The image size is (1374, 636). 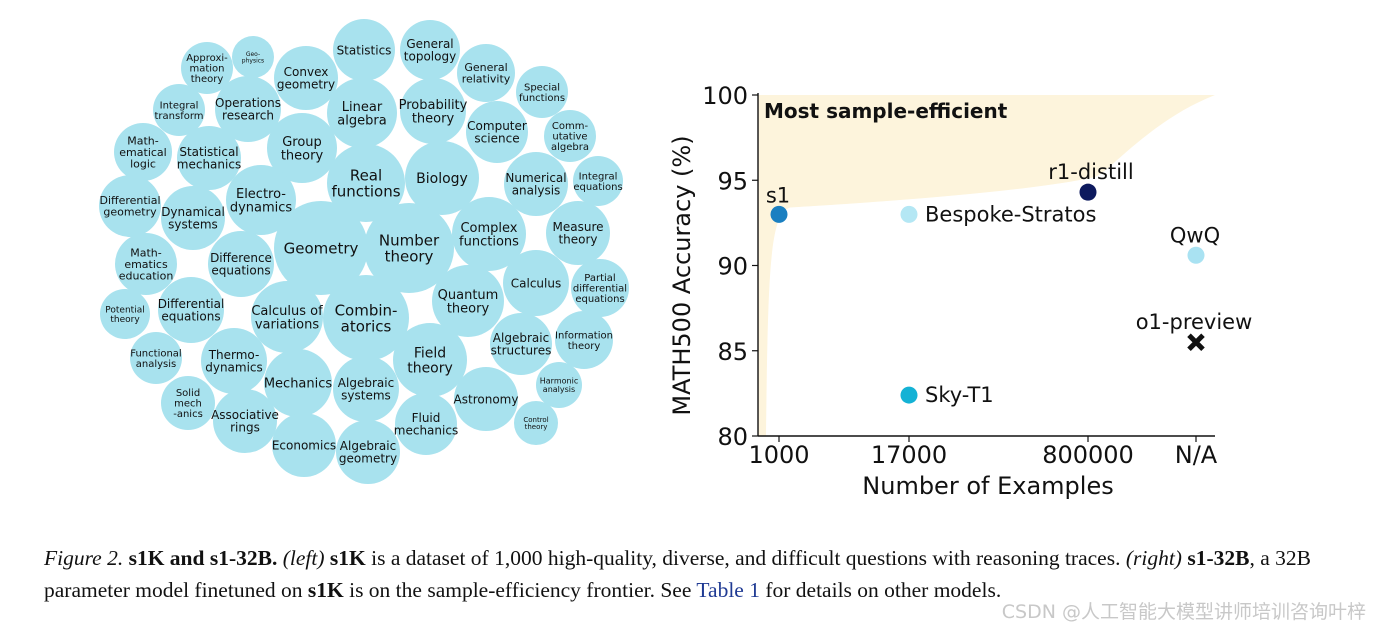 I want to click on bubble-label: Calculus, so click(x=536, y=283).